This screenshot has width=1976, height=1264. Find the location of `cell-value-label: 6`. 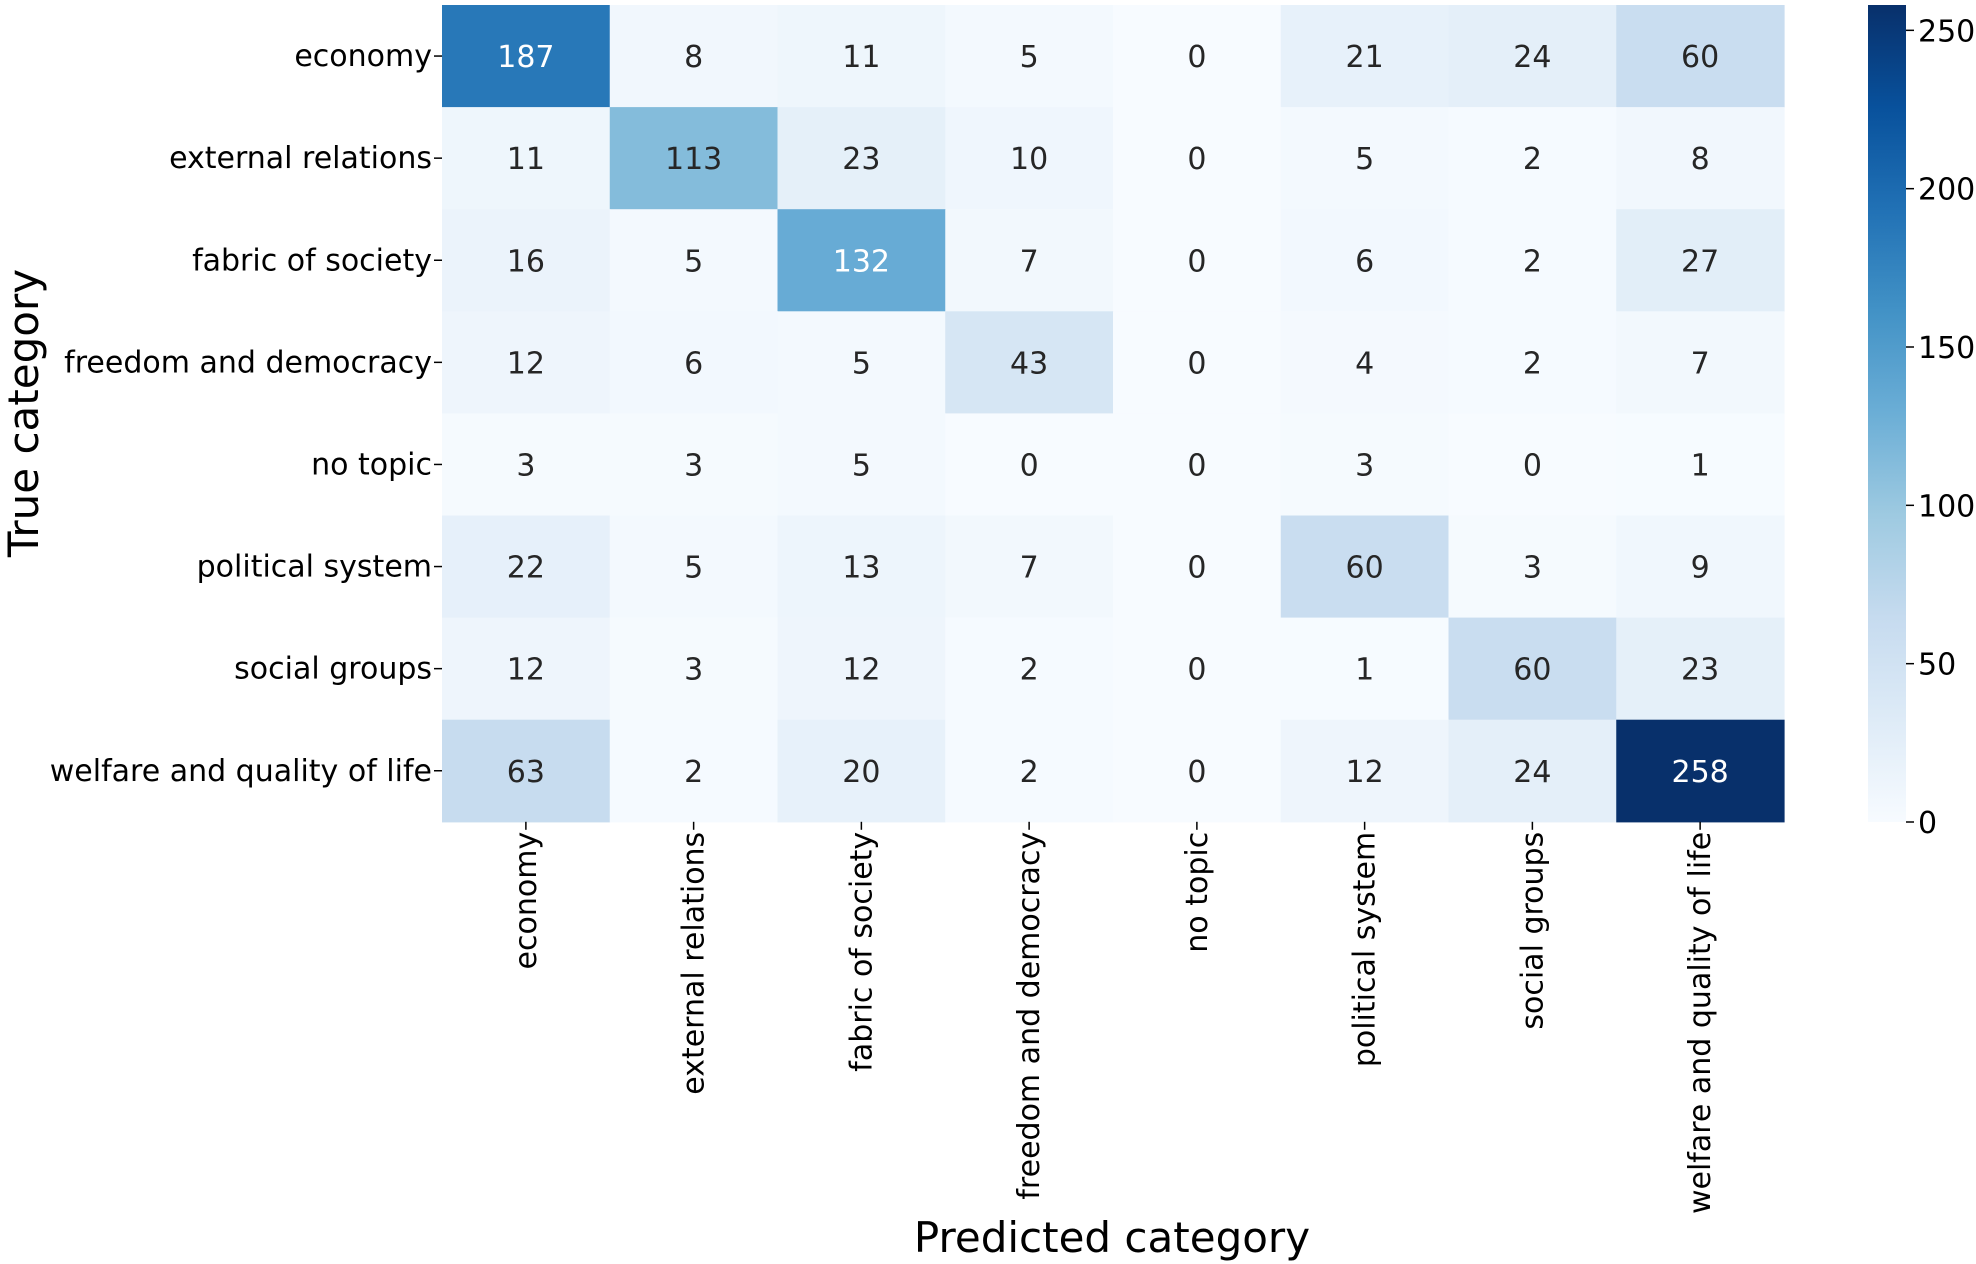

cell-value-label: 6 is located at coordinates (693, 363).